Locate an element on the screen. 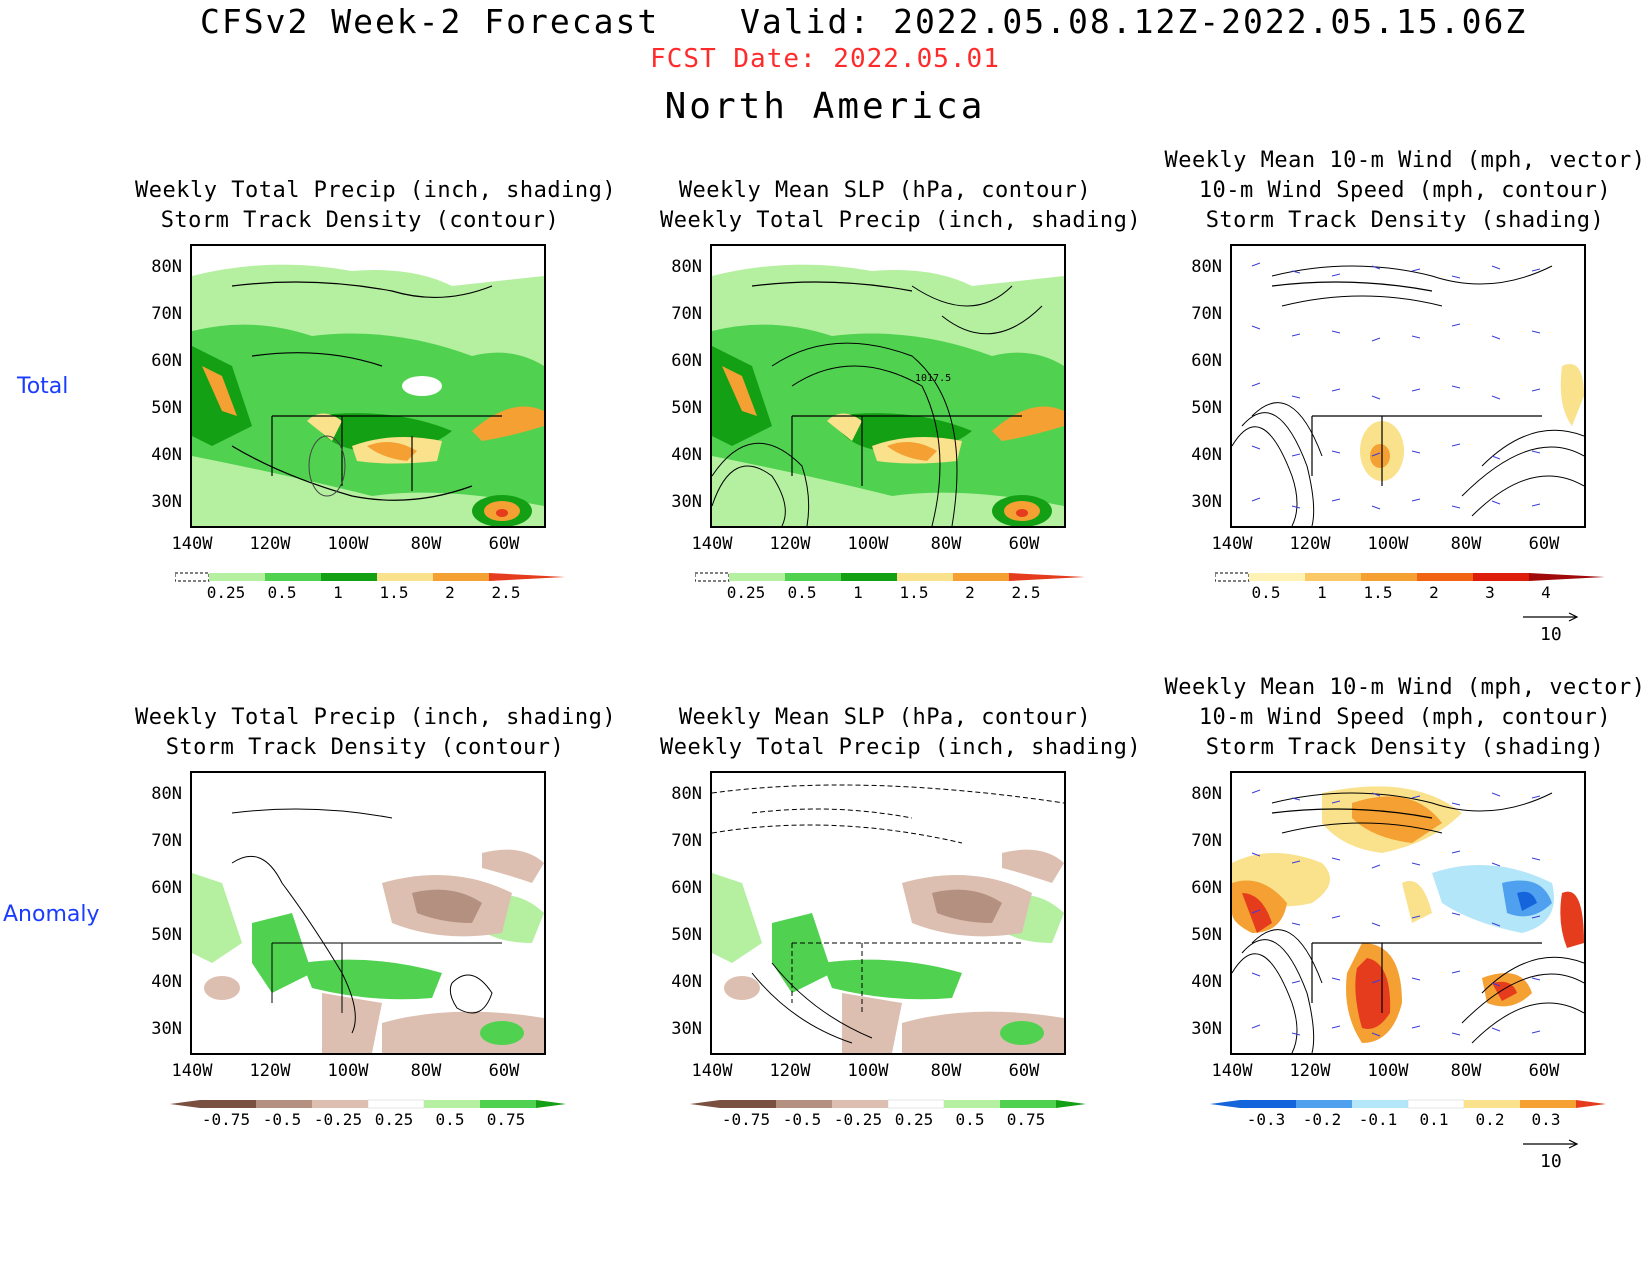 The image size is (1650, 1275). panel4-lat-30: 30N is located at coordinates (166, 1029).